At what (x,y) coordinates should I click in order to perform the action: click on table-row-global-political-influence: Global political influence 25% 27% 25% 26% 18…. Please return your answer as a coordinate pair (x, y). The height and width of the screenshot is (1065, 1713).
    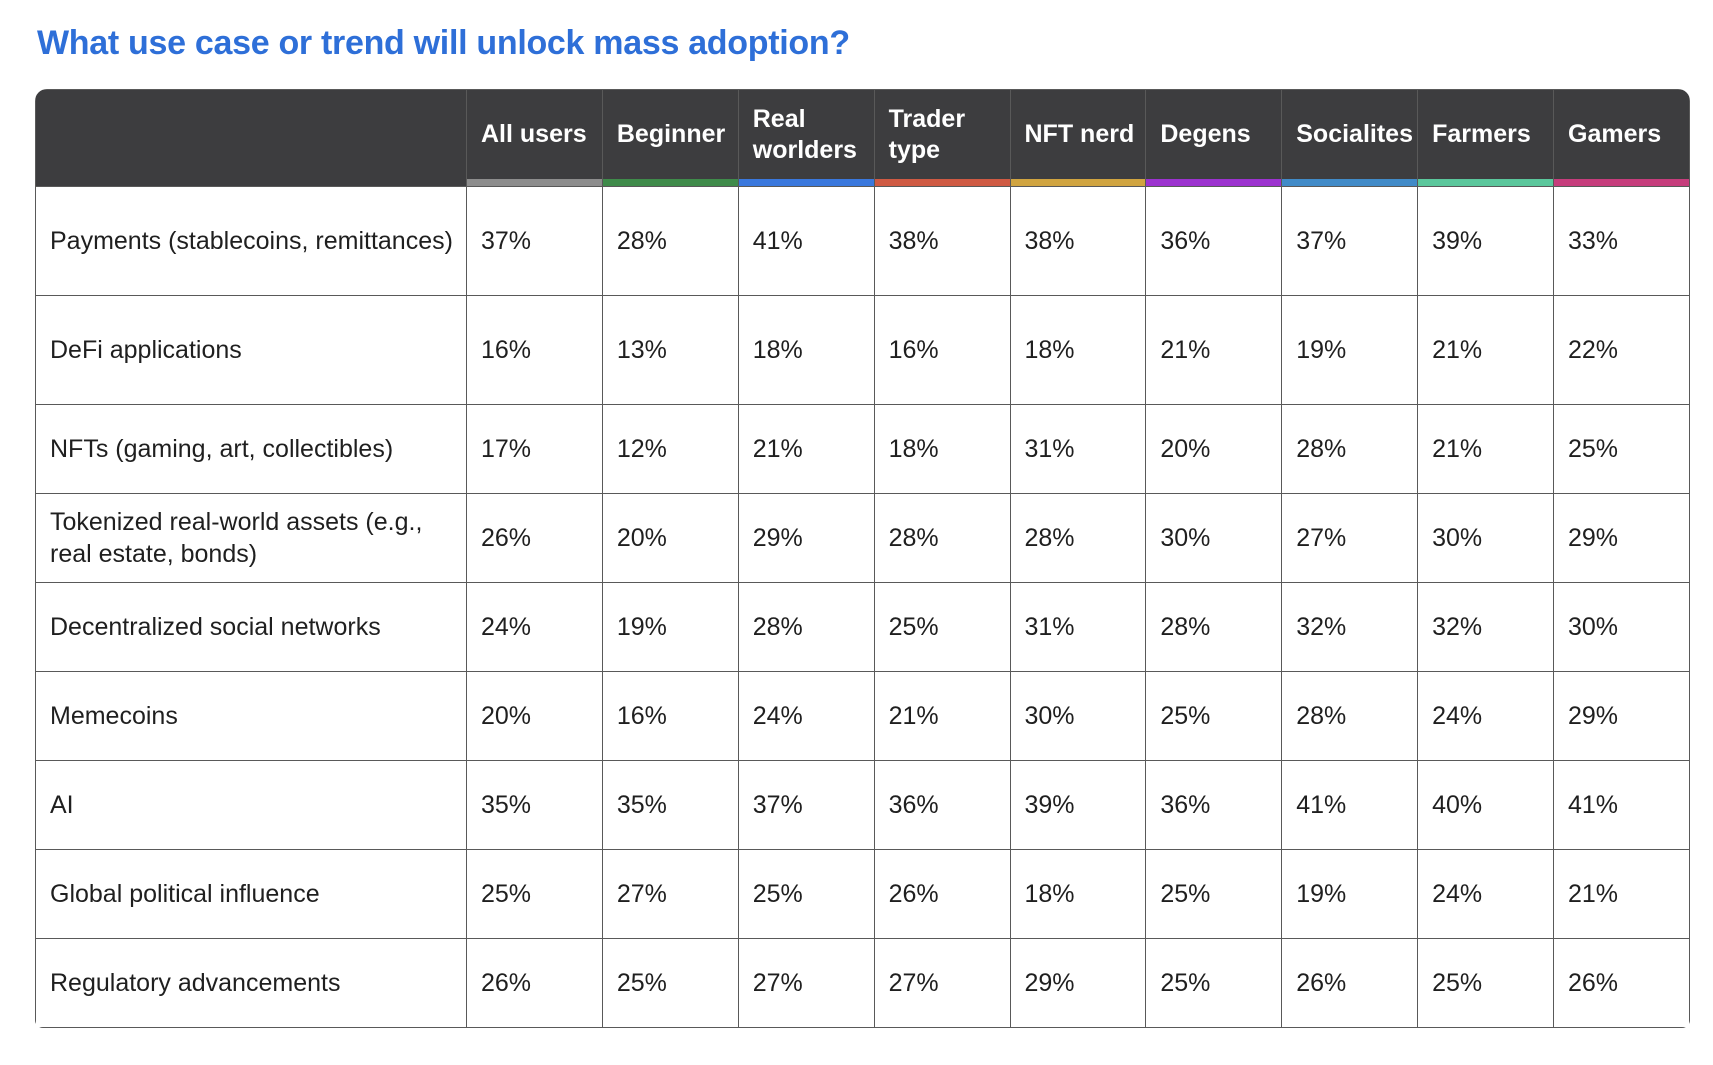
    Looking at the image, I should click on (862, 894).